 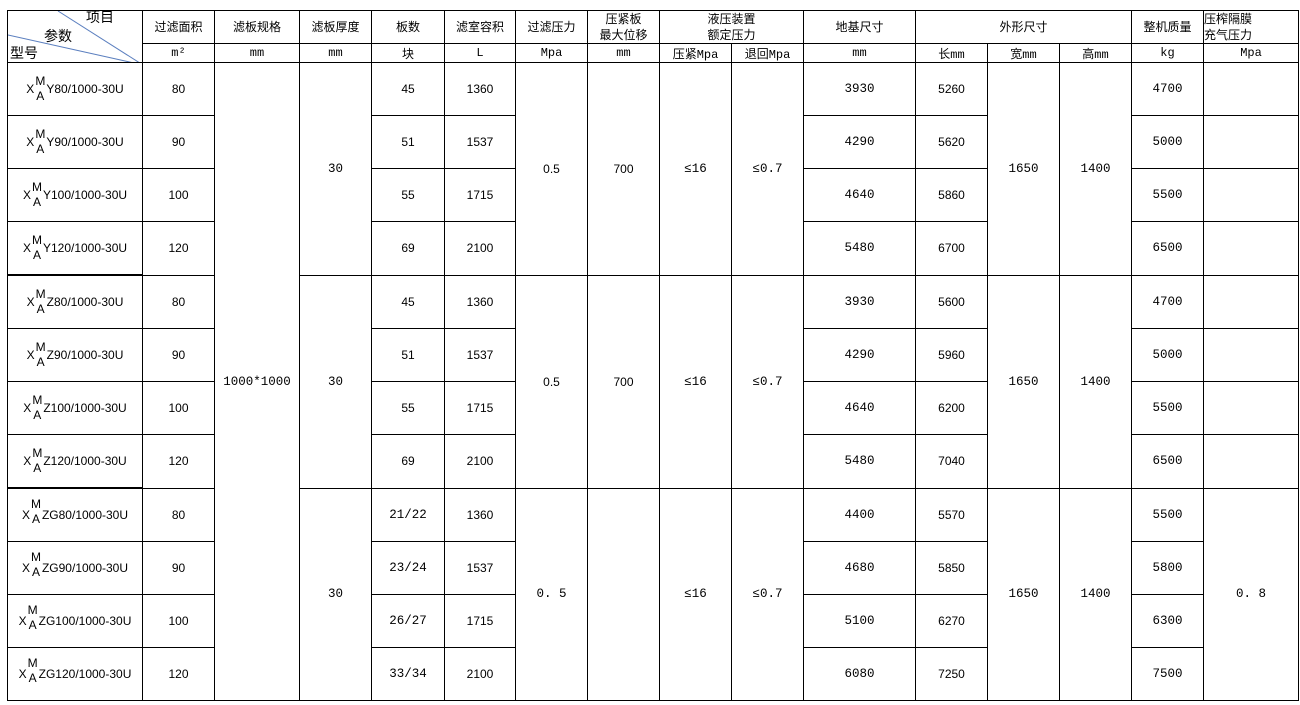 I want to click on model-suffix: Y100/1000-30U, so click(x=85, y=195).